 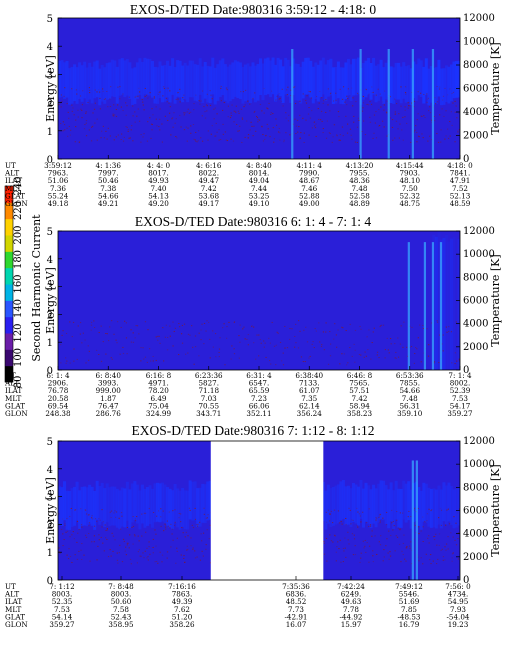 I want to click on ut-cell: 7.93, so click(x=458, y=609).